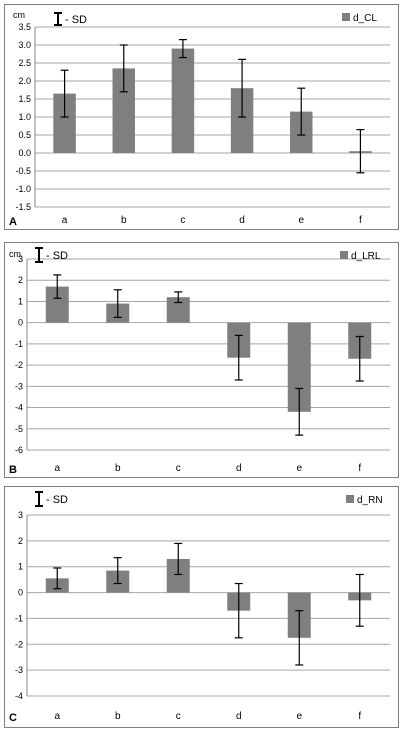  I want to click on y-tick-label: -1.5, so click(23, 207).